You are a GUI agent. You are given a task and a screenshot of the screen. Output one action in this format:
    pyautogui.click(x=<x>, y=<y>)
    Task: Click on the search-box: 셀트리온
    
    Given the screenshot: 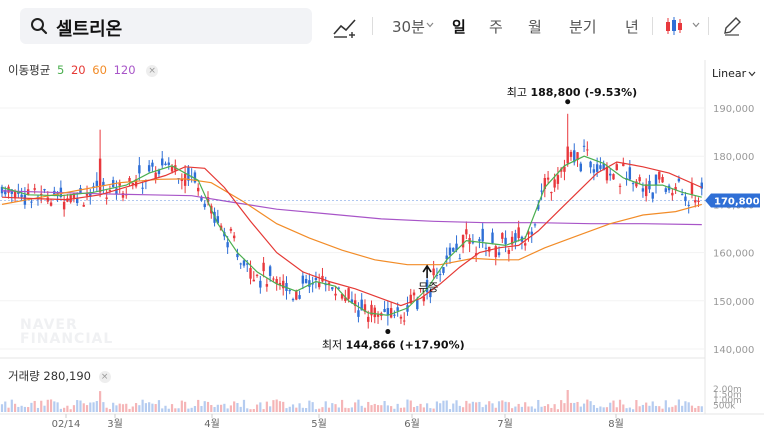 What is the action you would take?
    pyautogui.click(x=166, y=26)
    